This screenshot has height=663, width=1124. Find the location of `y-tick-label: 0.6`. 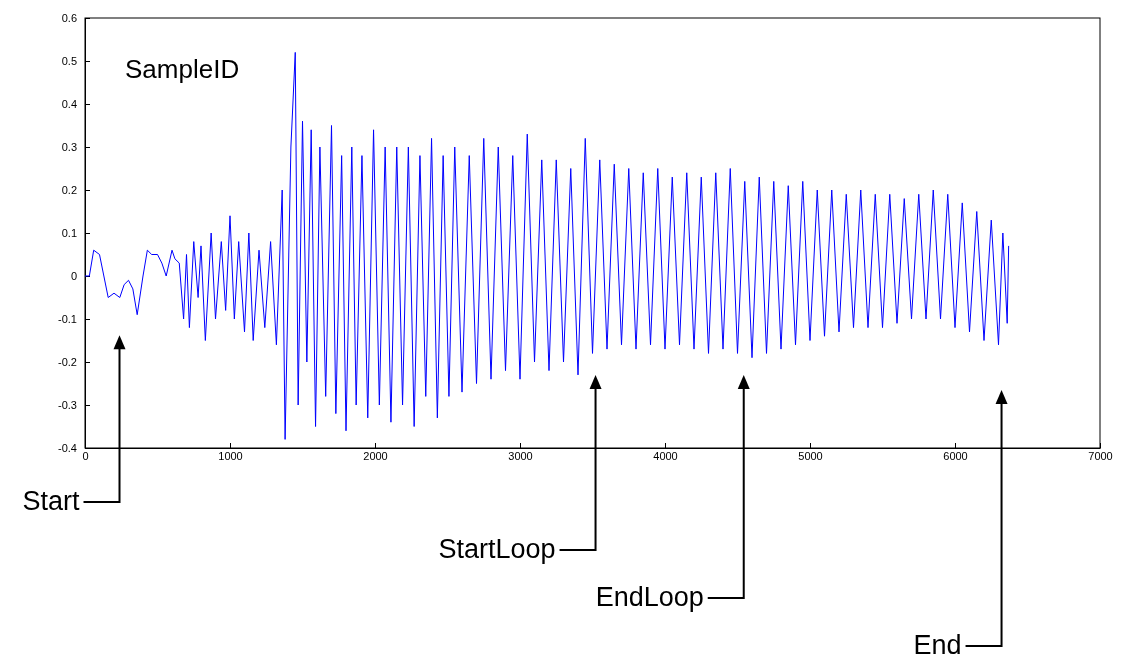

y-tick-label: 0.6 is located at coordinates (69, 18).